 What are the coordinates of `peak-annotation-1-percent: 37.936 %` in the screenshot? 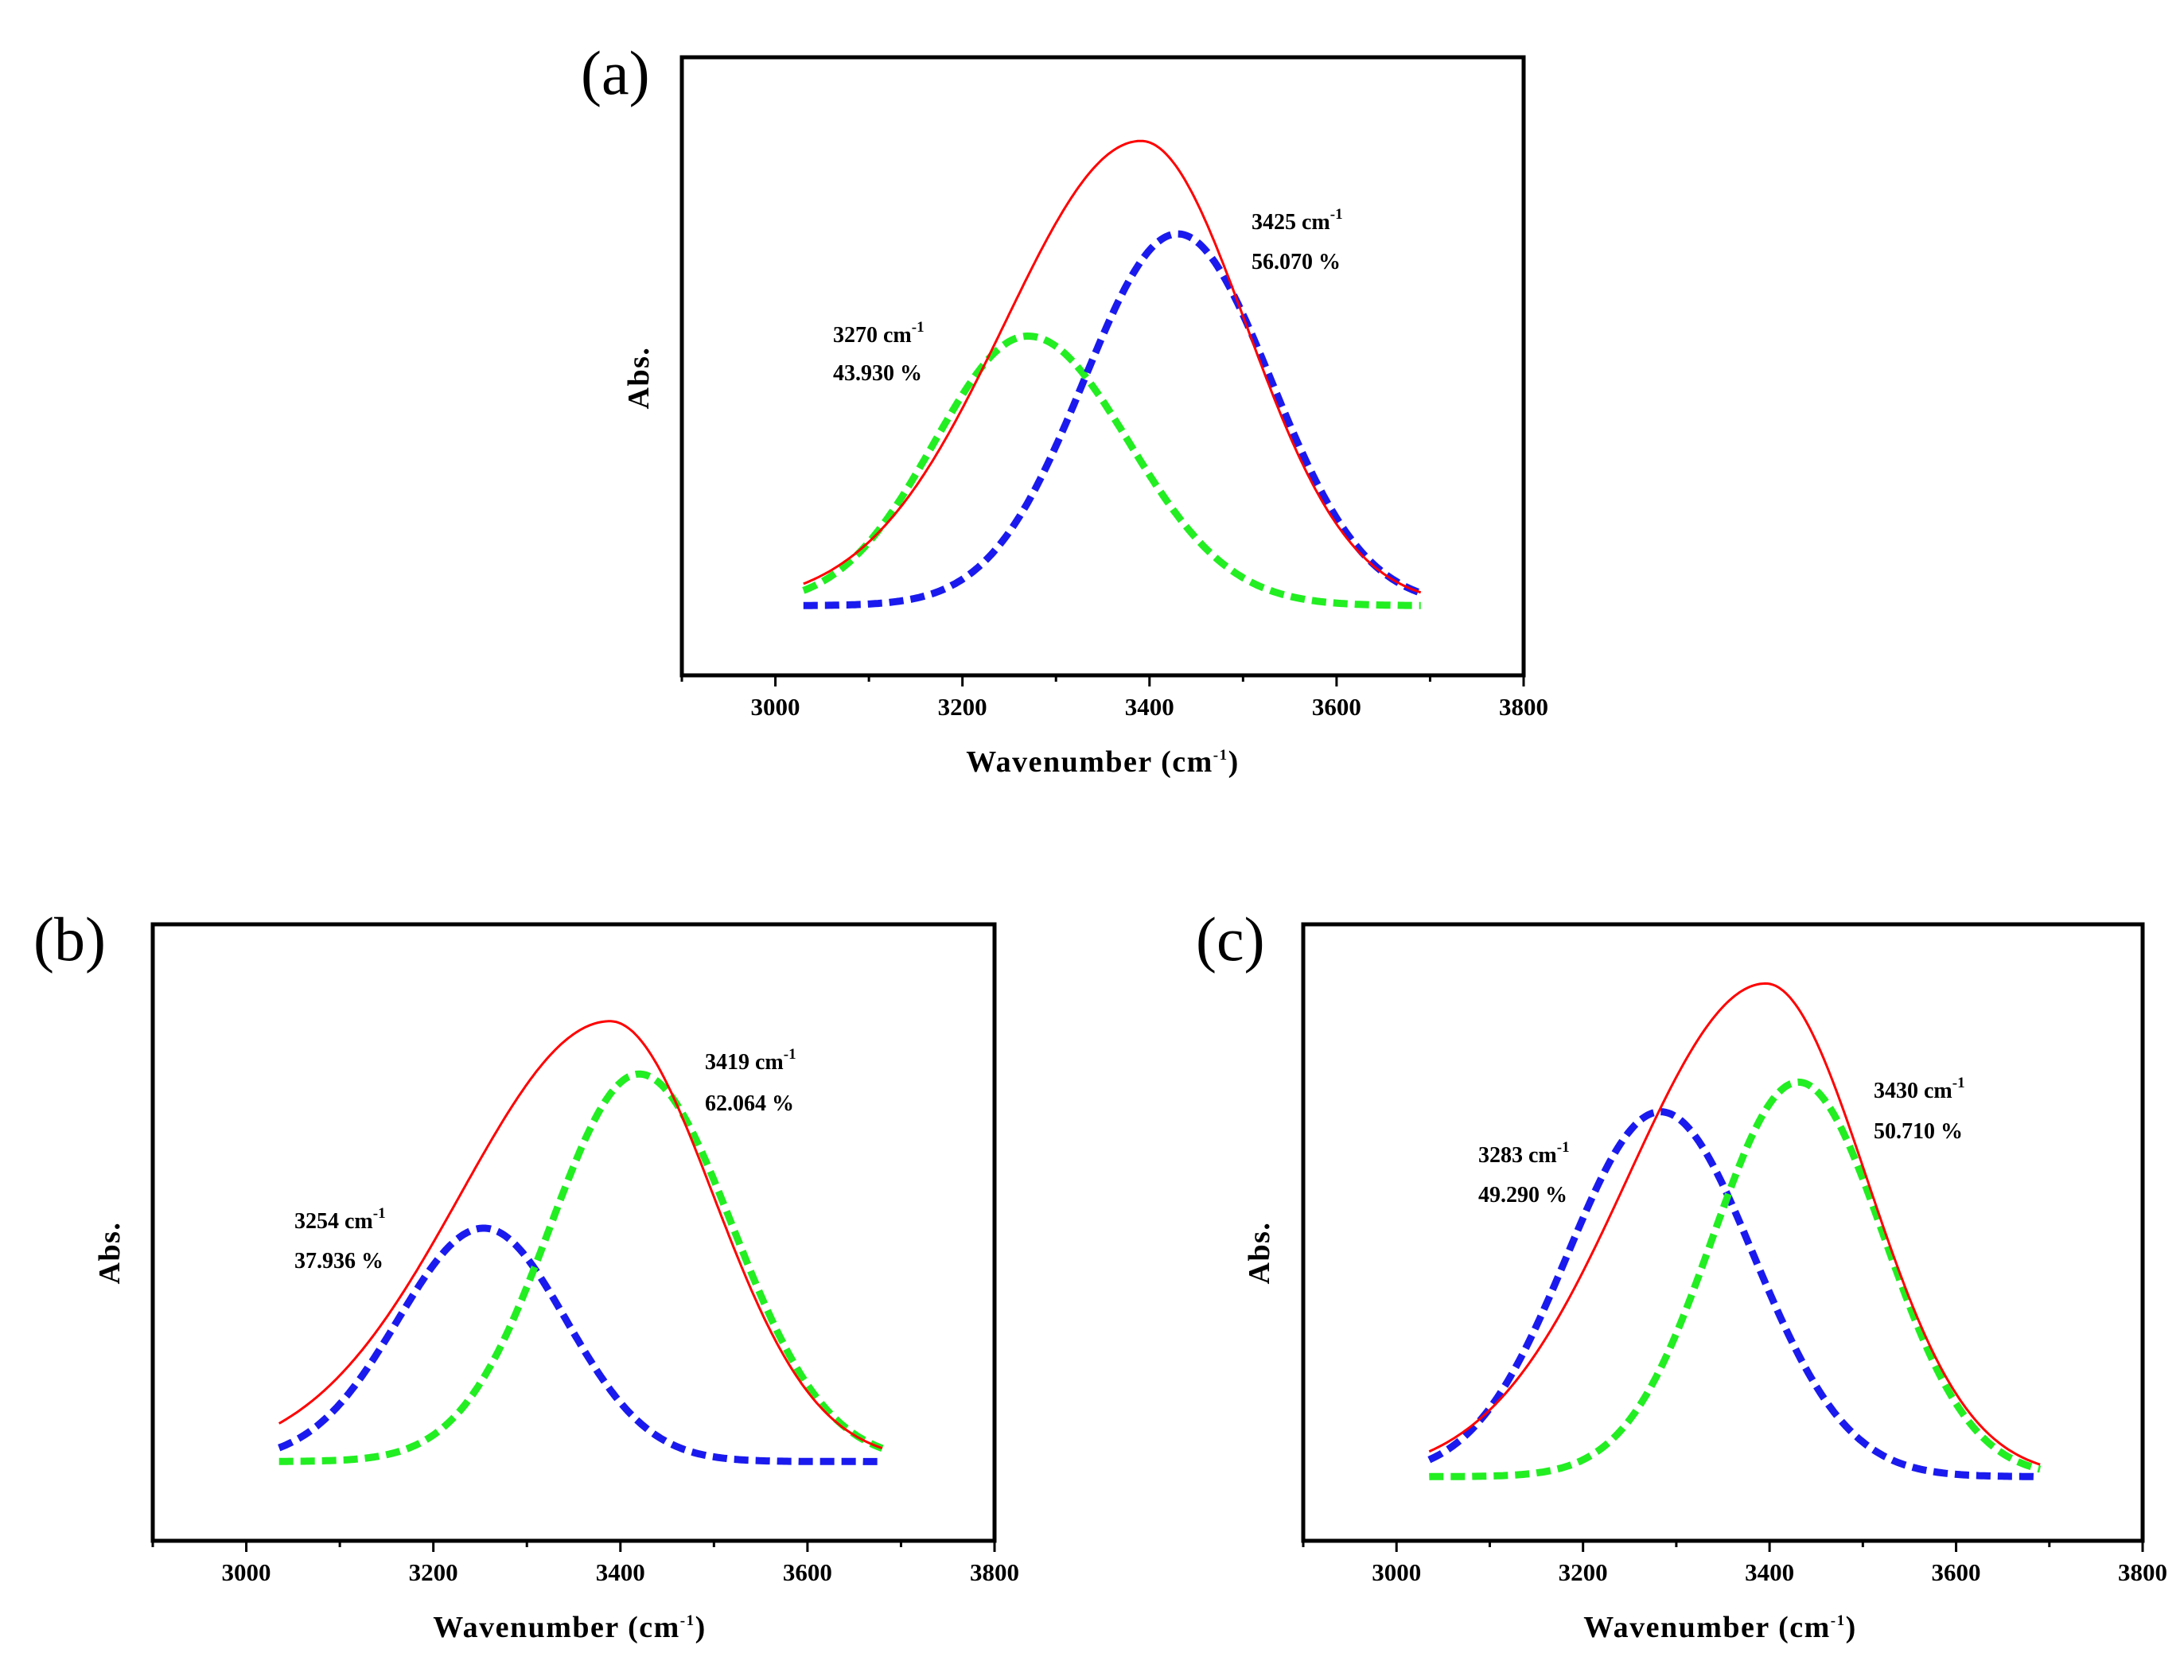 It's located at (338, 1261).